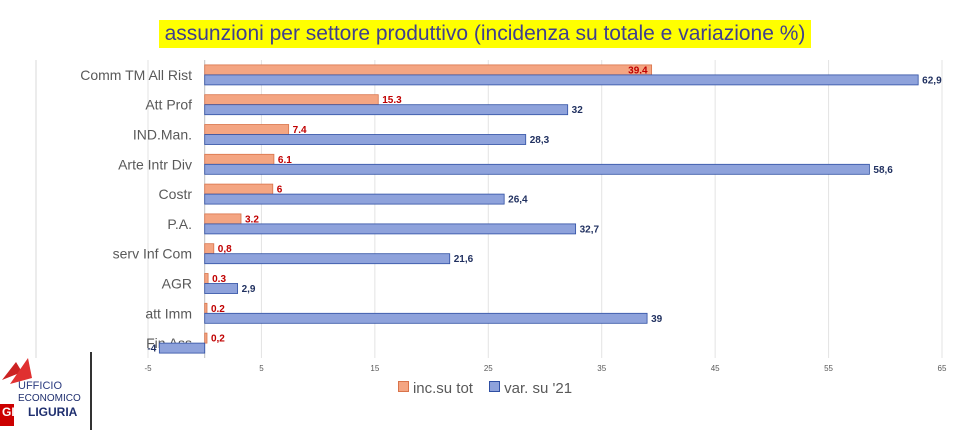 This screenshot has height=430, width=970. I want to click on legend-swatch-var, so click(495, 386).